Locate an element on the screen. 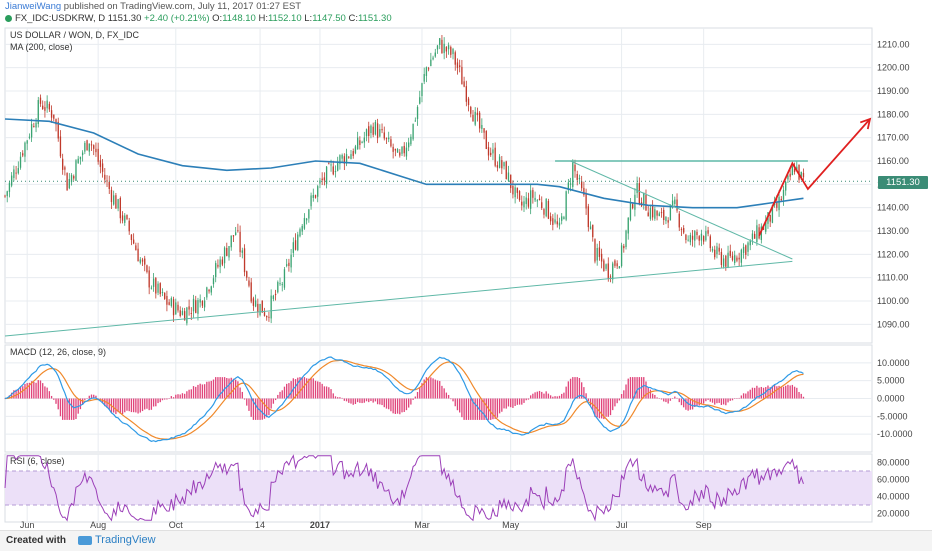 The width and height of the screenshot is (932, 551). author-link: JianweiWang is located at coordinates (33, 6).